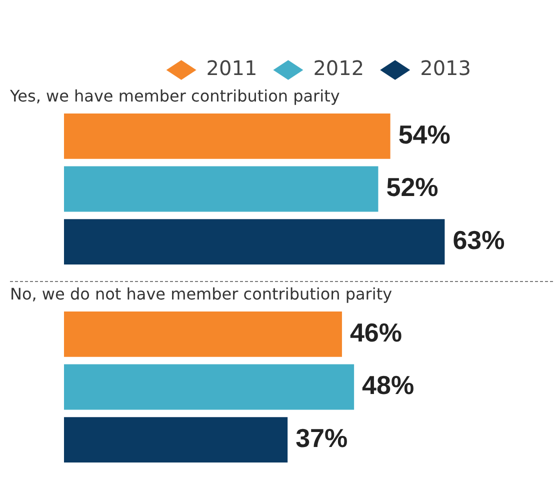  Describe the element at coordinates (201, 294) in the screenshot. I see `y-tick-label: No, we do not have member contribution parity` at that location.